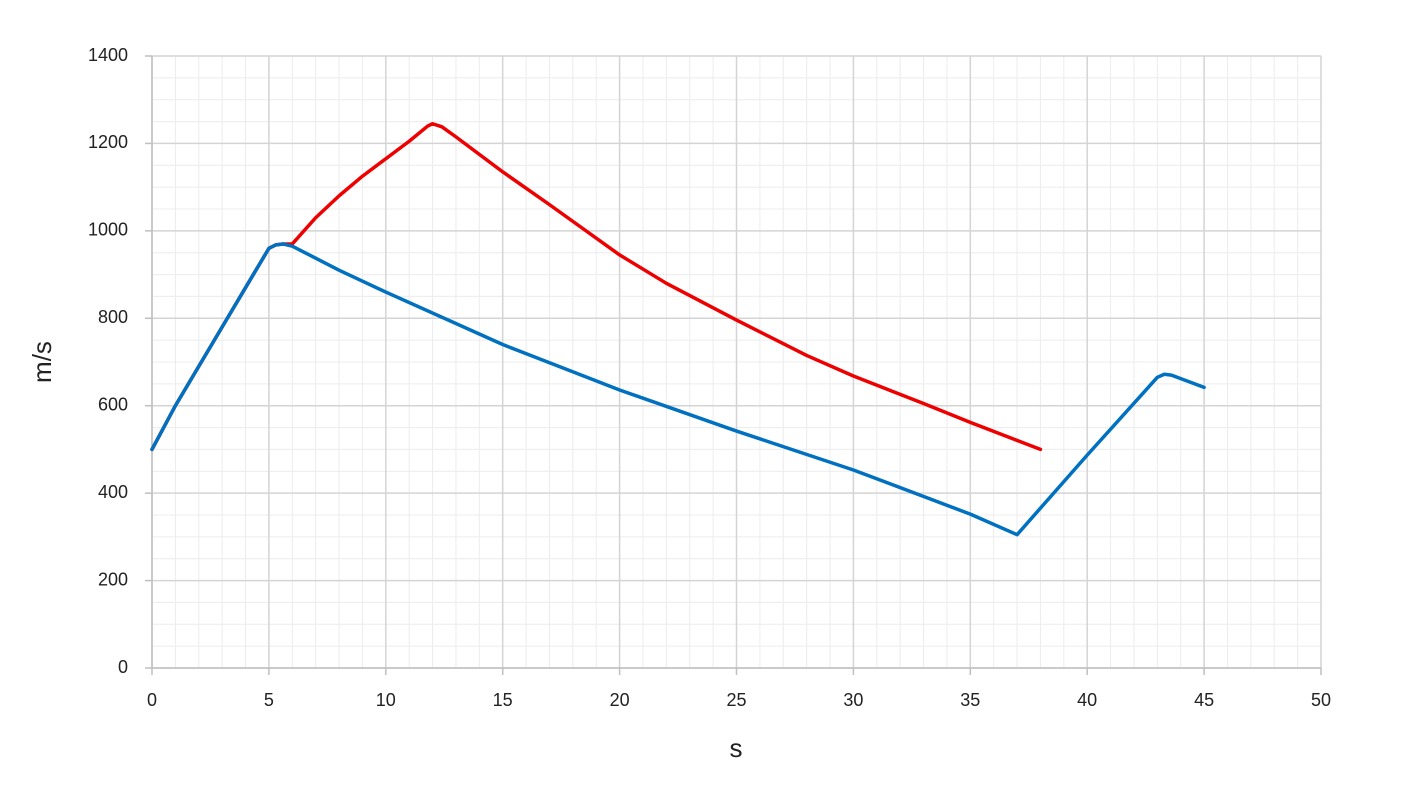 The image size is (1412, 788). I want to click on x-tick-label: 25, so click(736, 700).